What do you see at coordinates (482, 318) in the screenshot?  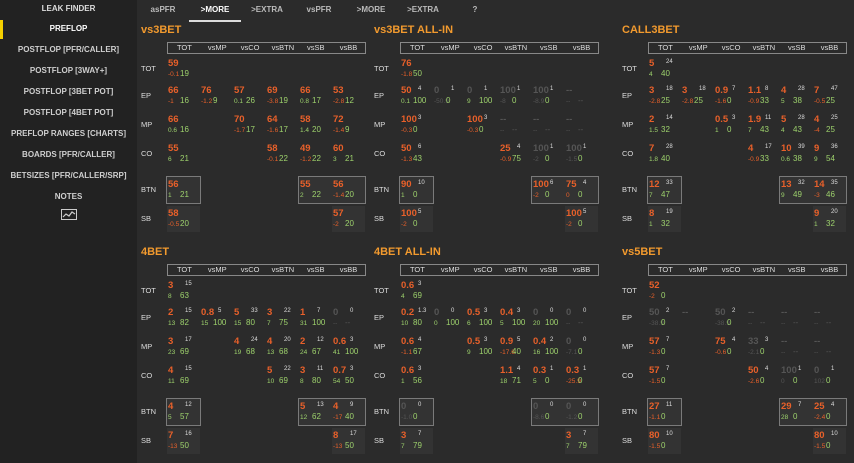 I see `stat-cell: 0.5 3 6 100` at bounding box center [482, 318].